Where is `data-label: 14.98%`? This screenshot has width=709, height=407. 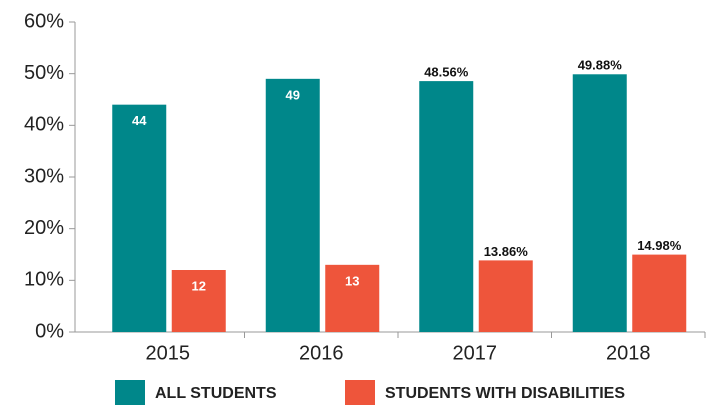
data-label: 14.98% is located at coordinates (659, 245).